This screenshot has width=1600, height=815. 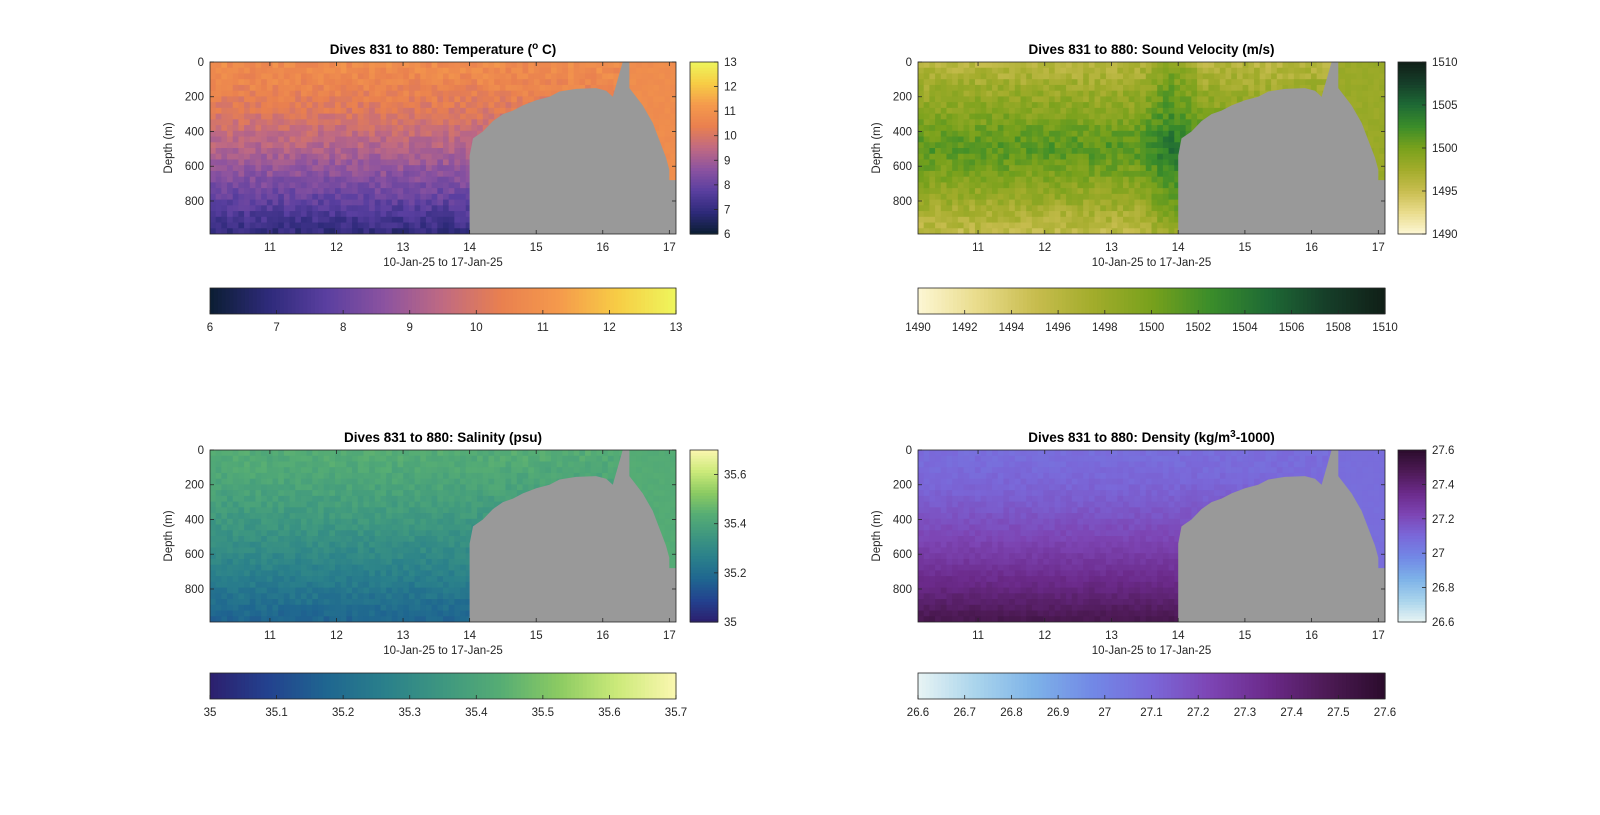 What do you see at coordinates (727, 210) in the screenshot?
I see `temperature-colorbar-vertical-label: 7` at bounding box center [727, 210].